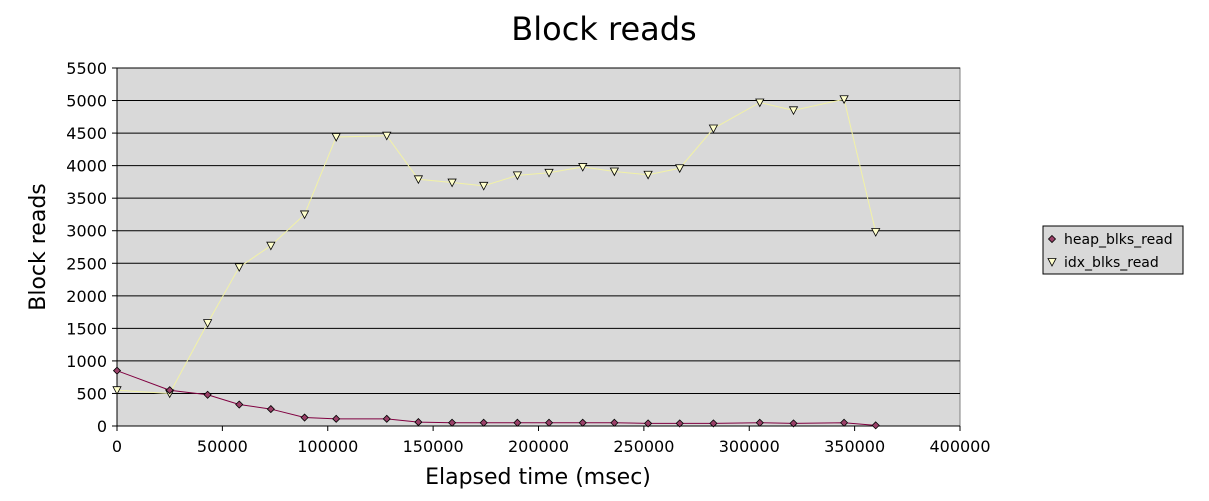  Describe the element at coordinates (538, 477) in the screenshot. I see `x-axis-label: Elapsed time (msec)` at that location.